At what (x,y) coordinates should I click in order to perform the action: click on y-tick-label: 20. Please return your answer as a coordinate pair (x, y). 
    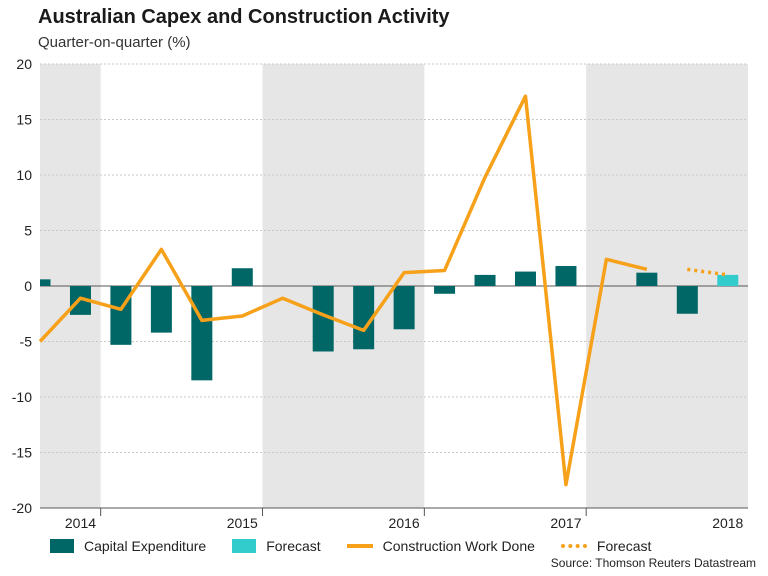
    Looking at the image, I should click on (24, 64).